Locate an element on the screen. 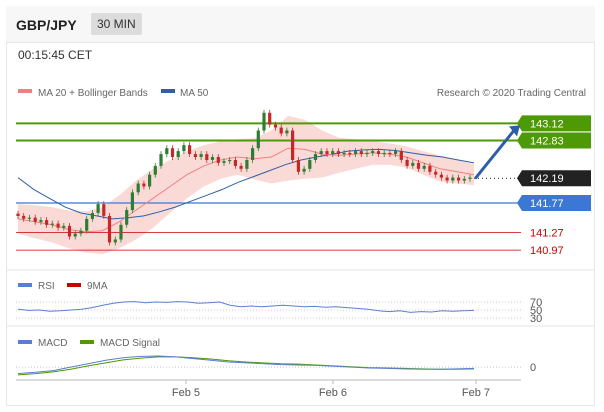  legend-macd-label: MACD is located at coordinates (52, 343).